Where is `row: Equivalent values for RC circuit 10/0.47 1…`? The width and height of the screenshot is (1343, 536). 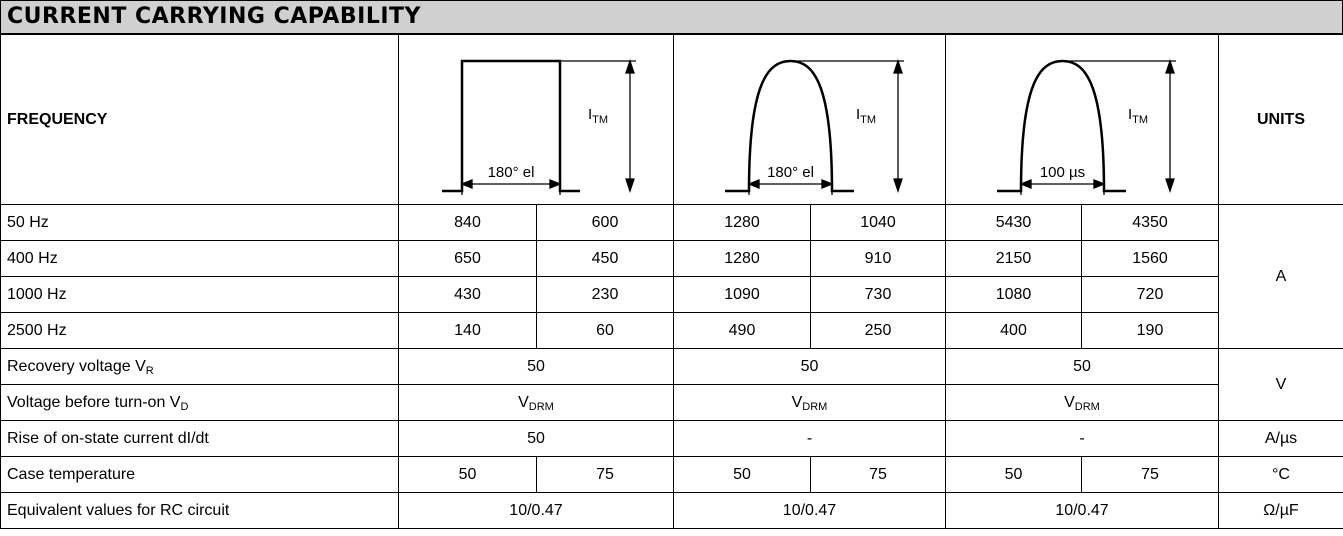
row: Equivalent values for RC circuit 10/0.47 1… is located at coordinates (671, 510).